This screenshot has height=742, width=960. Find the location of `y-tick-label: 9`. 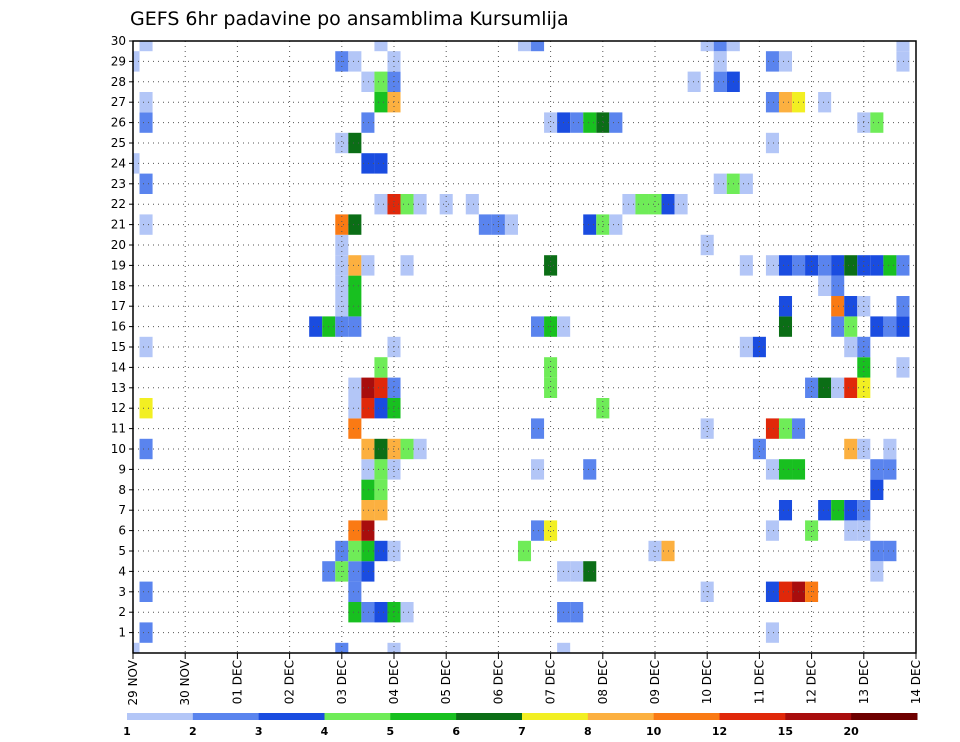

y-tick-label: 9 is located at coordinates (122, 469).